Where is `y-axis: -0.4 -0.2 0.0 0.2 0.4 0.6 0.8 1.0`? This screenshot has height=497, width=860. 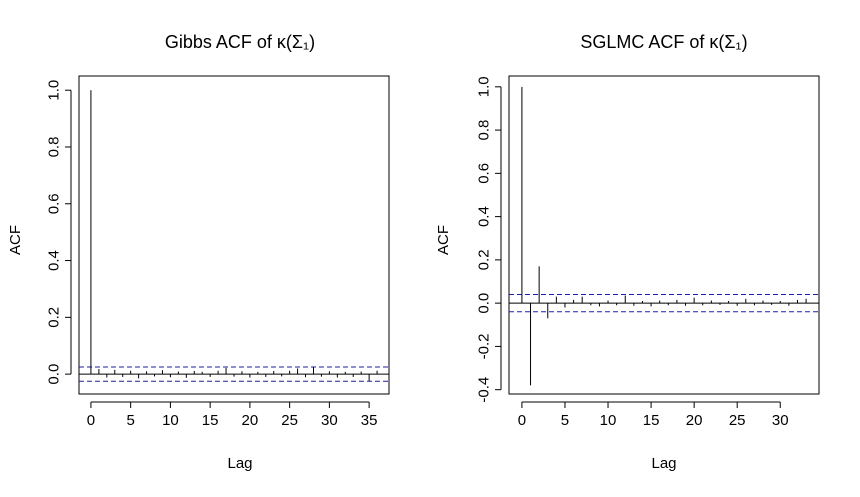 y-axis: -0.4 -0.2 0.0 0.2 0.4 0.6 0.8 1.0 is located at coordinates (489, 239).